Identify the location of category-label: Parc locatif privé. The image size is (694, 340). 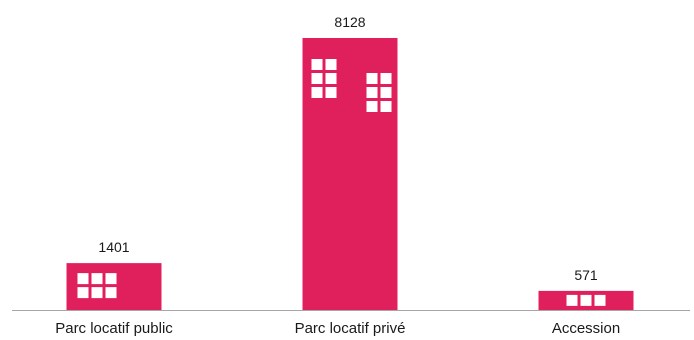
(350, 328).